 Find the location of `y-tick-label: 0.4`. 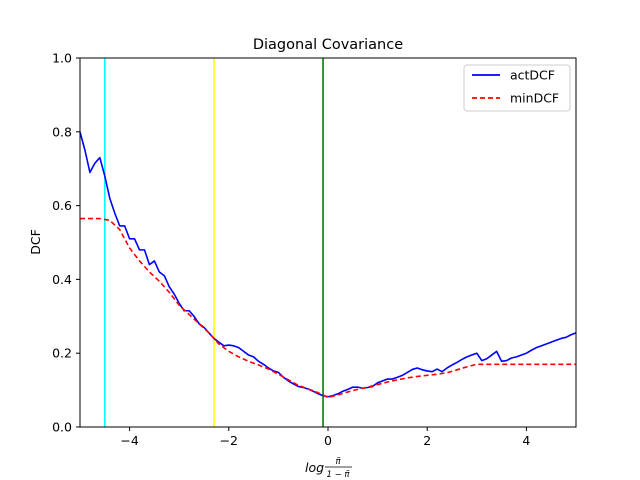

y-tick-label: 0.4 is located at coordinates (62, 279).